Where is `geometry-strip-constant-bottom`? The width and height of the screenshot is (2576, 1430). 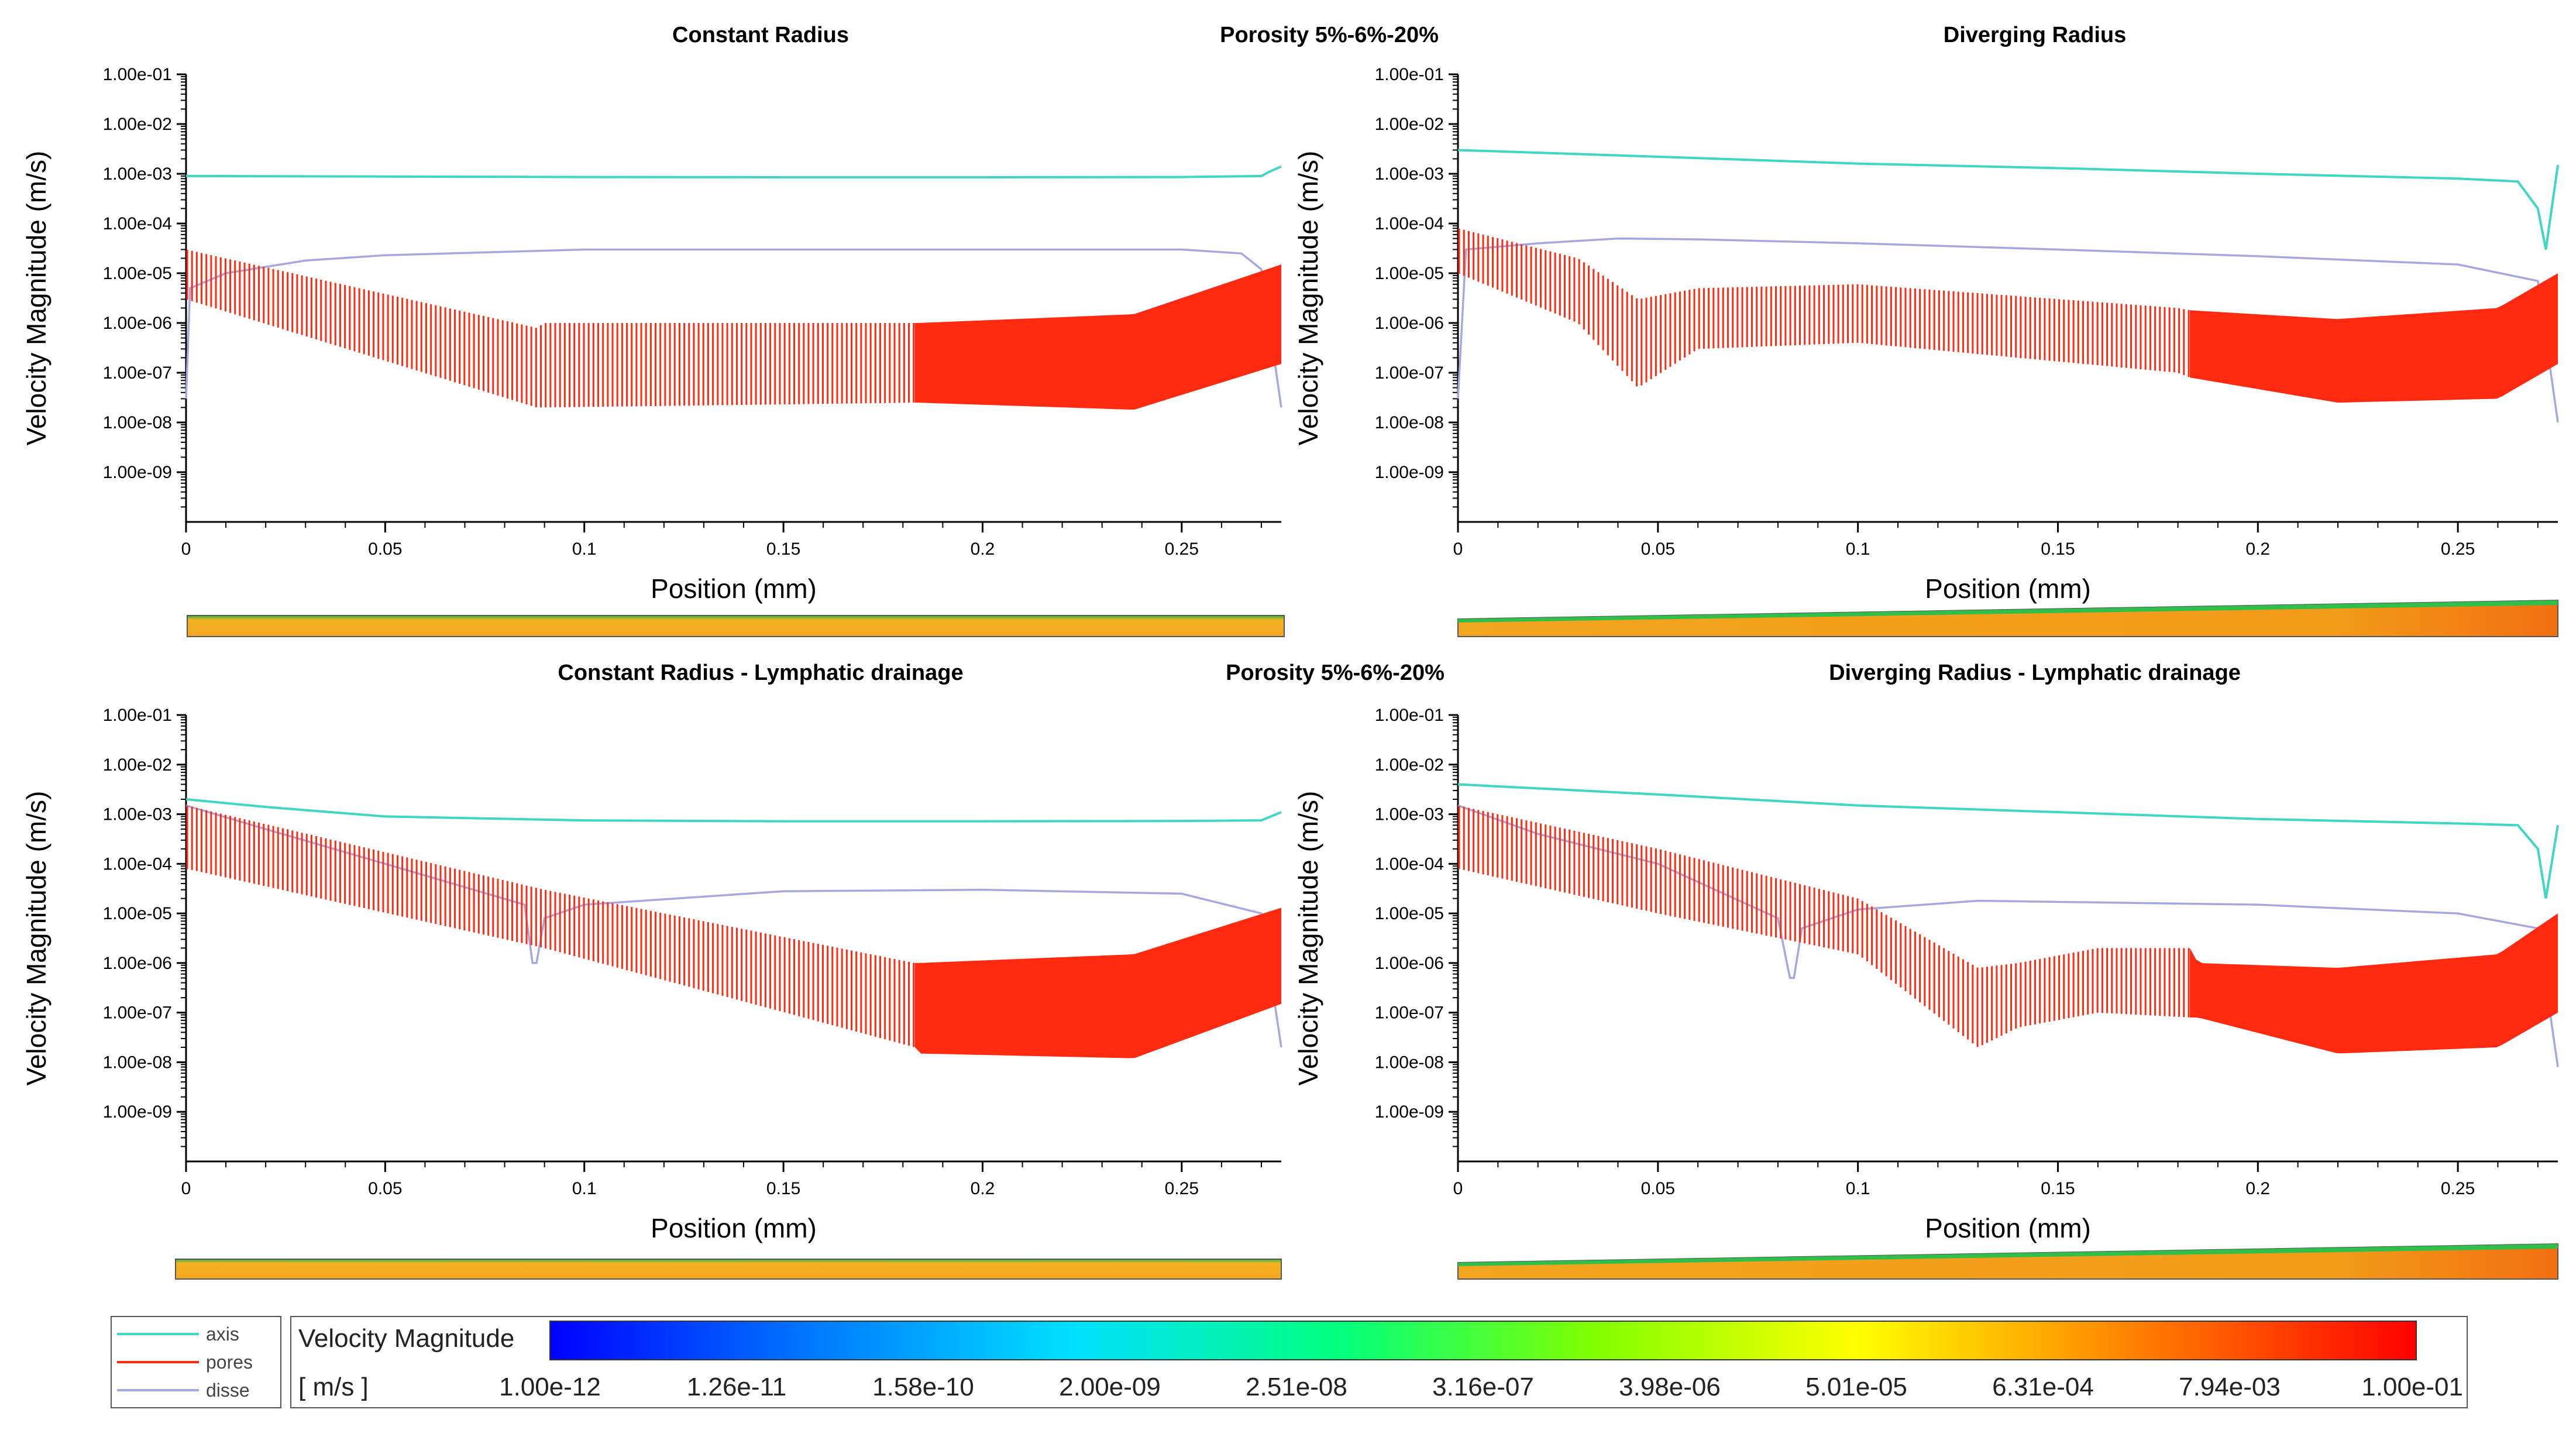
geometry-strip-constant-bottom is located at coordinates (729, 1269).